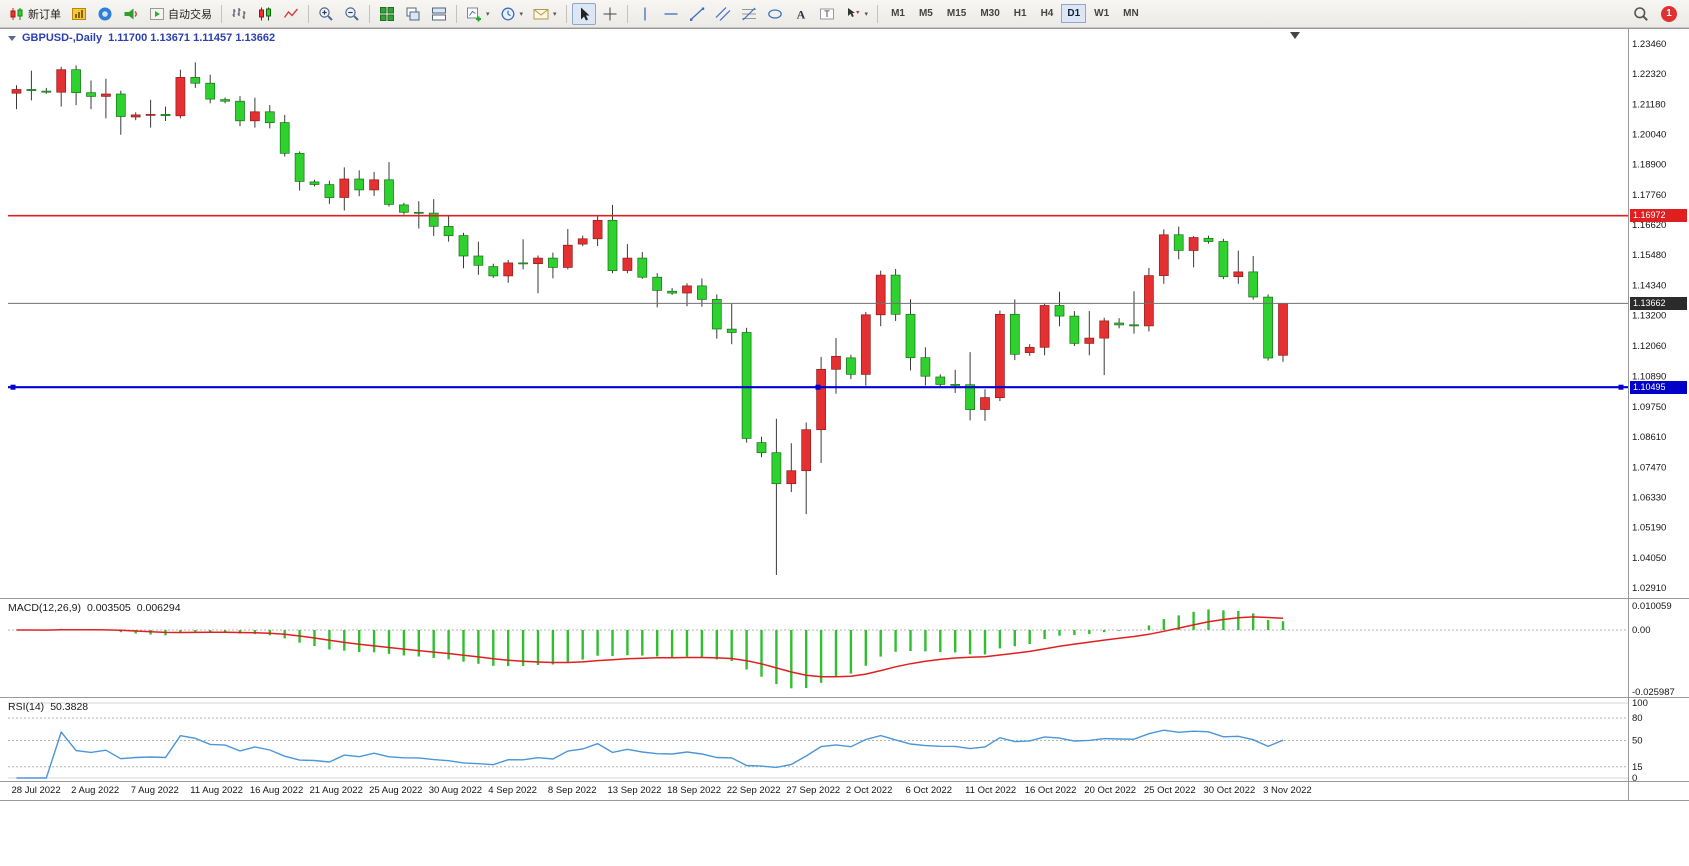 The width and height of the screenshot is (1689, 866). What do you see at coordinates (1287, 790) in the screenshot?
I see `date-axis-label: 3 Nov 2022` at bounding box center [1287, 790].